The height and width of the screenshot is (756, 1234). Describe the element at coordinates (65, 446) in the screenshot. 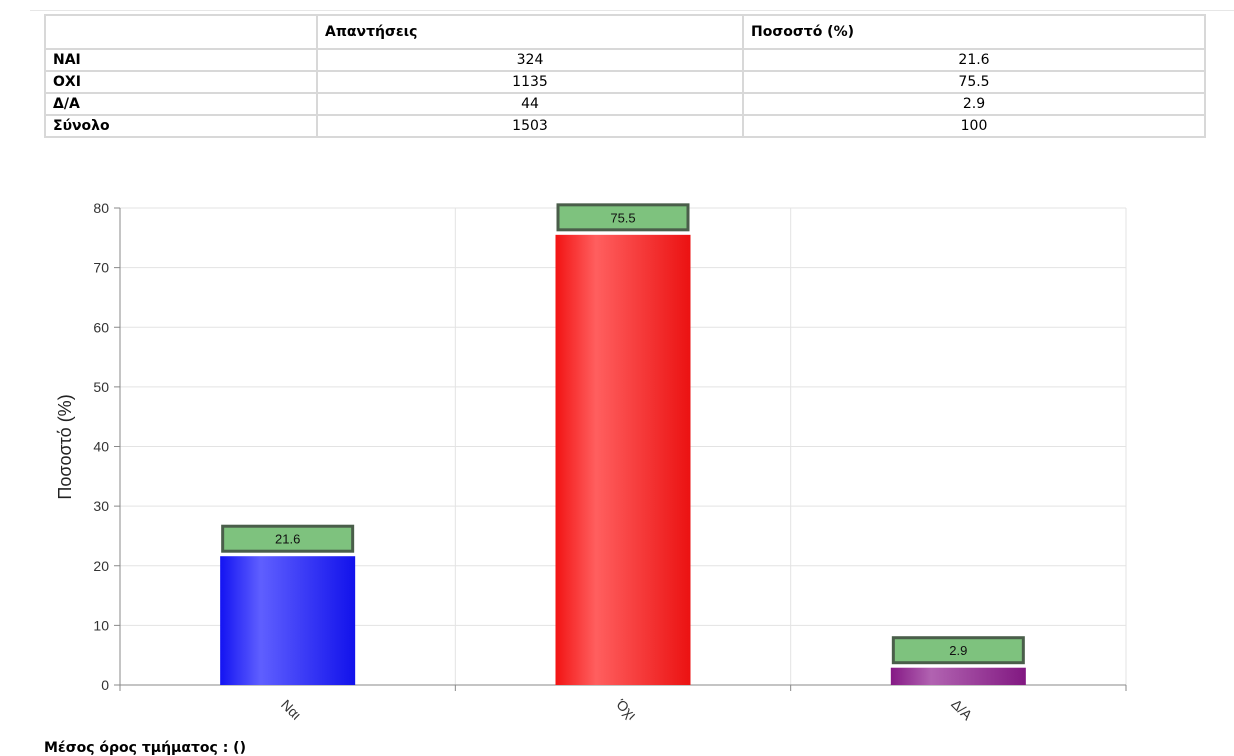

I see `y-axis-title: Ποσοστό (%)` at that location.